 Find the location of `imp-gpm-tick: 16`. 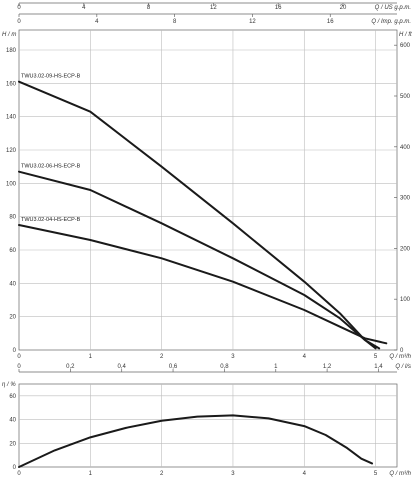

imp-gpm-tick: 16 is located at coordinates (330, 22).